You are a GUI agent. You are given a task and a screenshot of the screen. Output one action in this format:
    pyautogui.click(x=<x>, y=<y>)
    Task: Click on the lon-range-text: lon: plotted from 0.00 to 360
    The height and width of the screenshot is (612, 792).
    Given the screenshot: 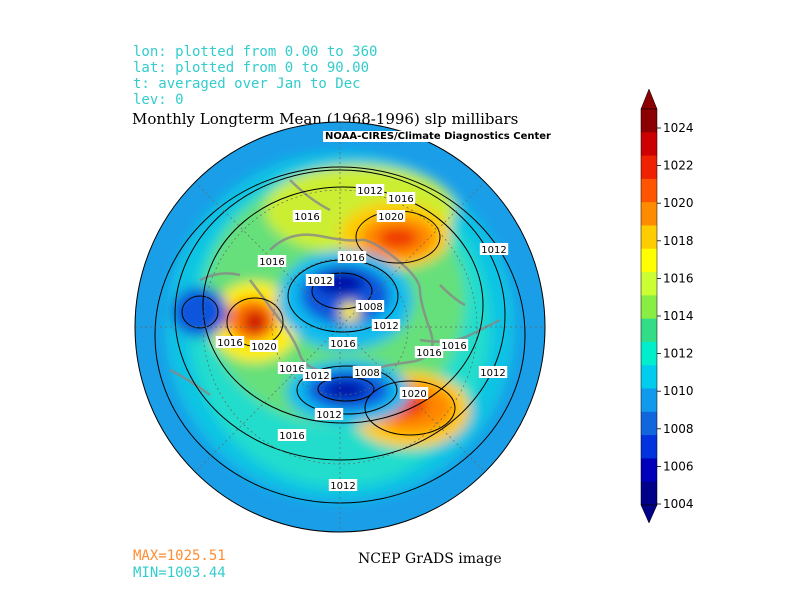 What is the action you would take?
    pyautogui.click(x=255, y=52)
    